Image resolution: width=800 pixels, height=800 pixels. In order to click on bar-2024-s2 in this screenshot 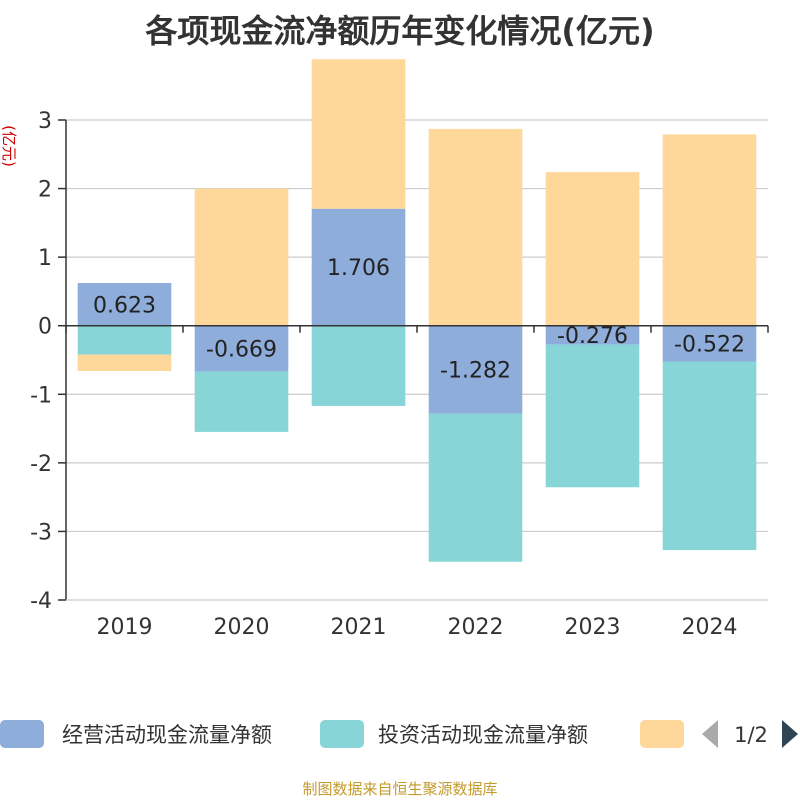, I will do `click(709, 230)`.